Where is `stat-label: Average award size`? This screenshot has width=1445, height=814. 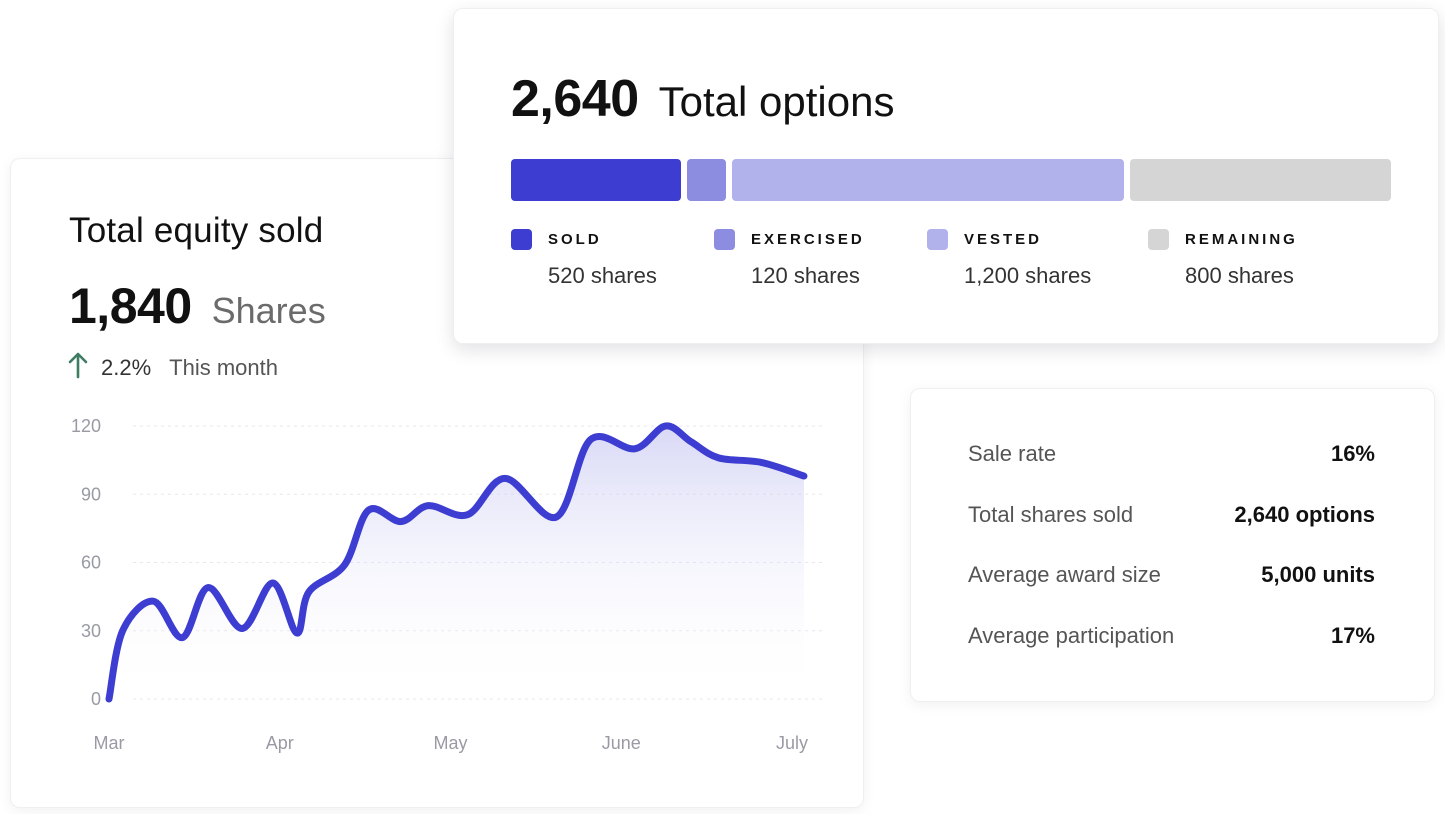 stat-label: Average award size is located at coordinates (1064, 574).